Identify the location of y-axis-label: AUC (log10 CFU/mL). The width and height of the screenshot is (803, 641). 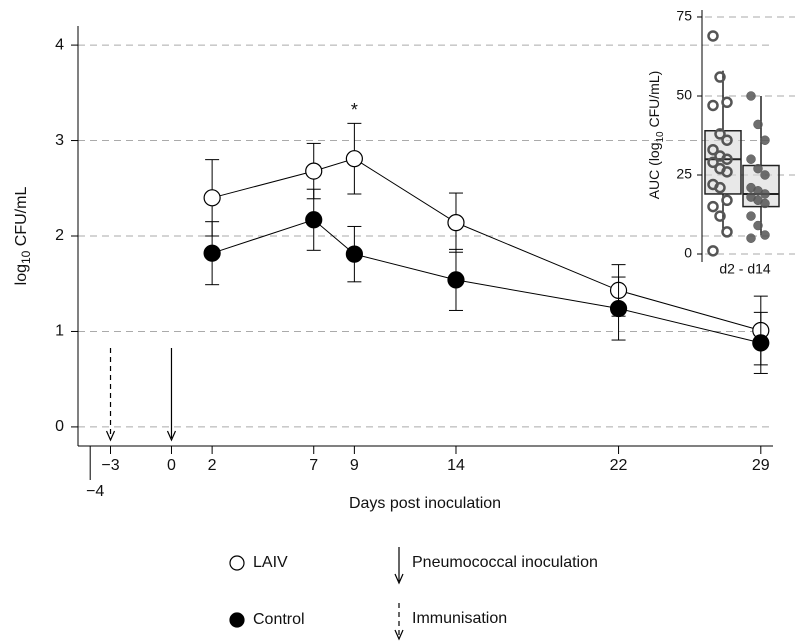
(656, 135).